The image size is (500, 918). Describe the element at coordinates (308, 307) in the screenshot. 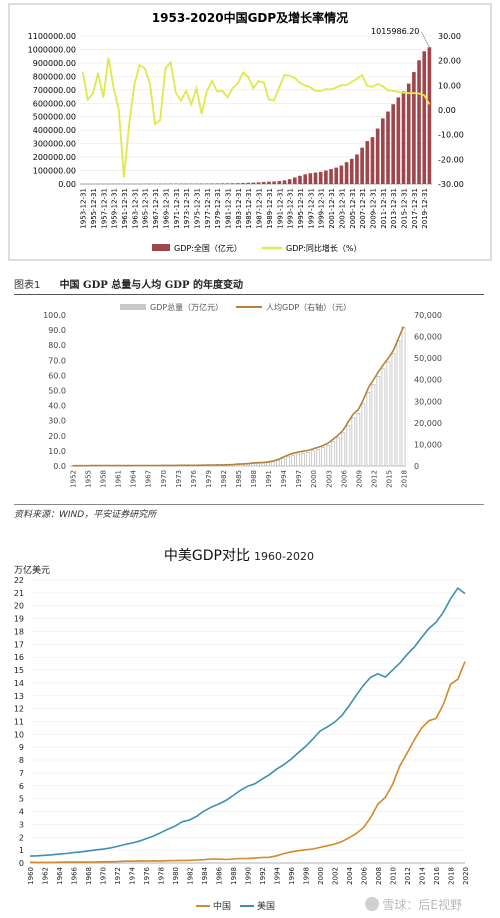

I see `legend-label-per-capita: 人均GDP（右轴）（元）` at that location.